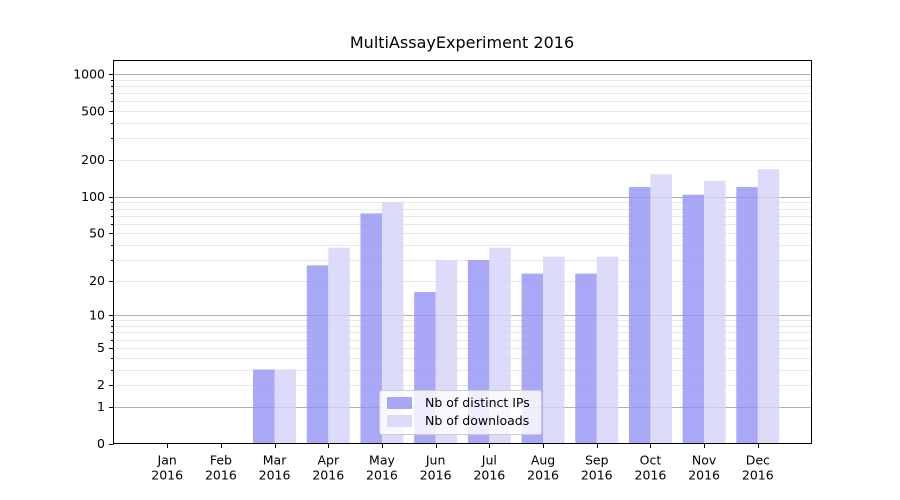 Image resolution: width=900 pixels, height=500 pixels. I want to click on bar-nb-of-distinct-ips-may, so click(371, 328).